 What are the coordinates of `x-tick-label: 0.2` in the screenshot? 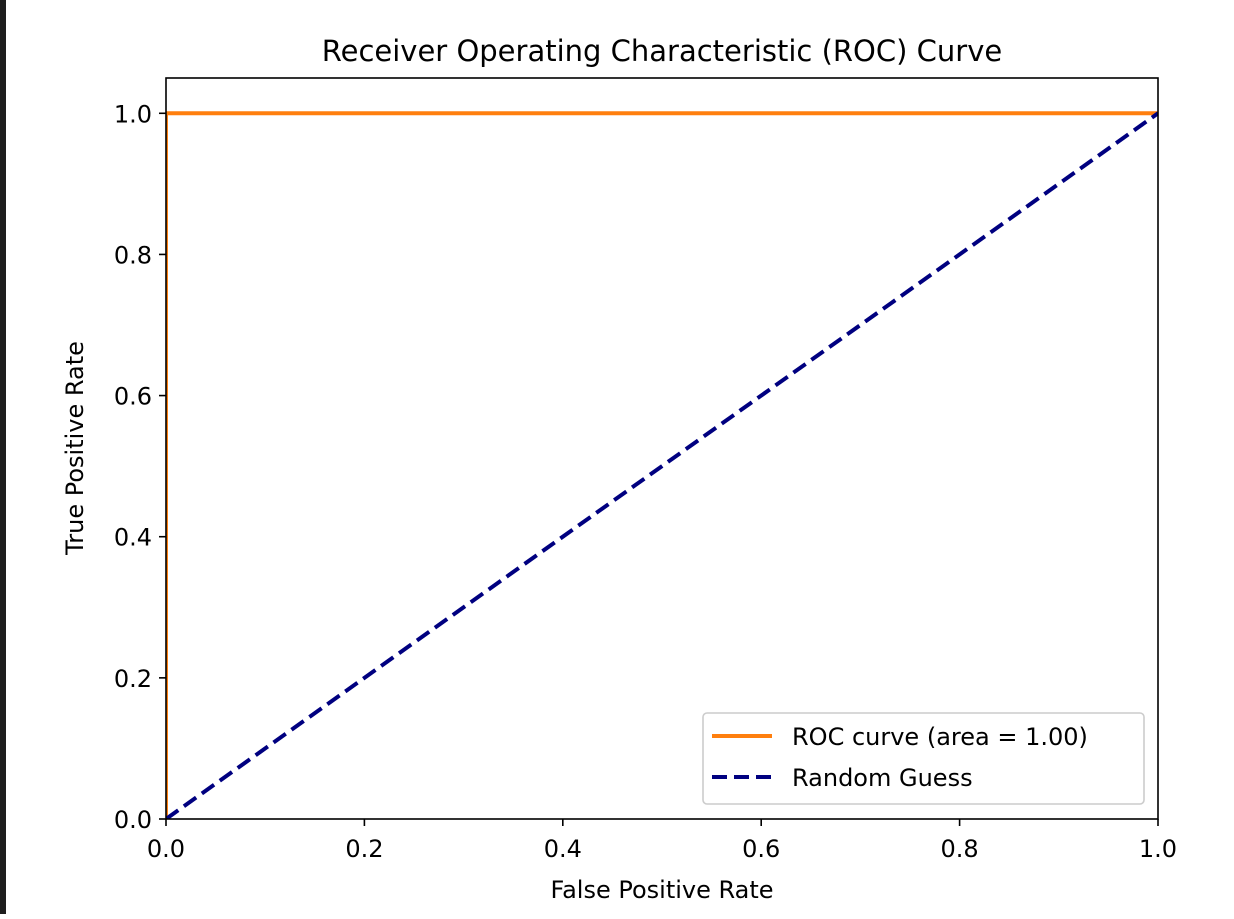 It's located at (364, 849).